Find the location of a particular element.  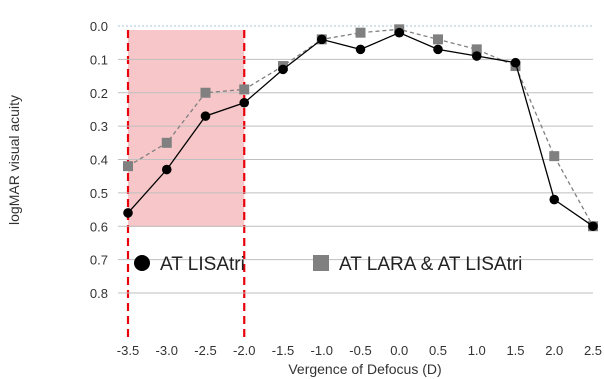

y-tick-label: 0.8 is located at coordinates (99, 293).